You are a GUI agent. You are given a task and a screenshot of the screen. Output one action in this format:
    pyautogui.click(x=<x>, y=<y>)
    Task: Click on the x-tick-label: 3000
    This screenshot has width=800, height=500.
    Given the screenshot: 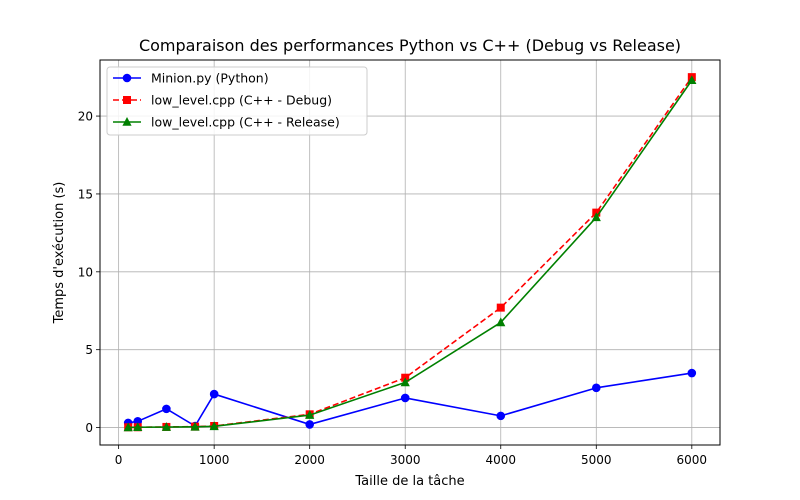 What is the action you would take?
    pyautogui.click(x=405, y=460)
    